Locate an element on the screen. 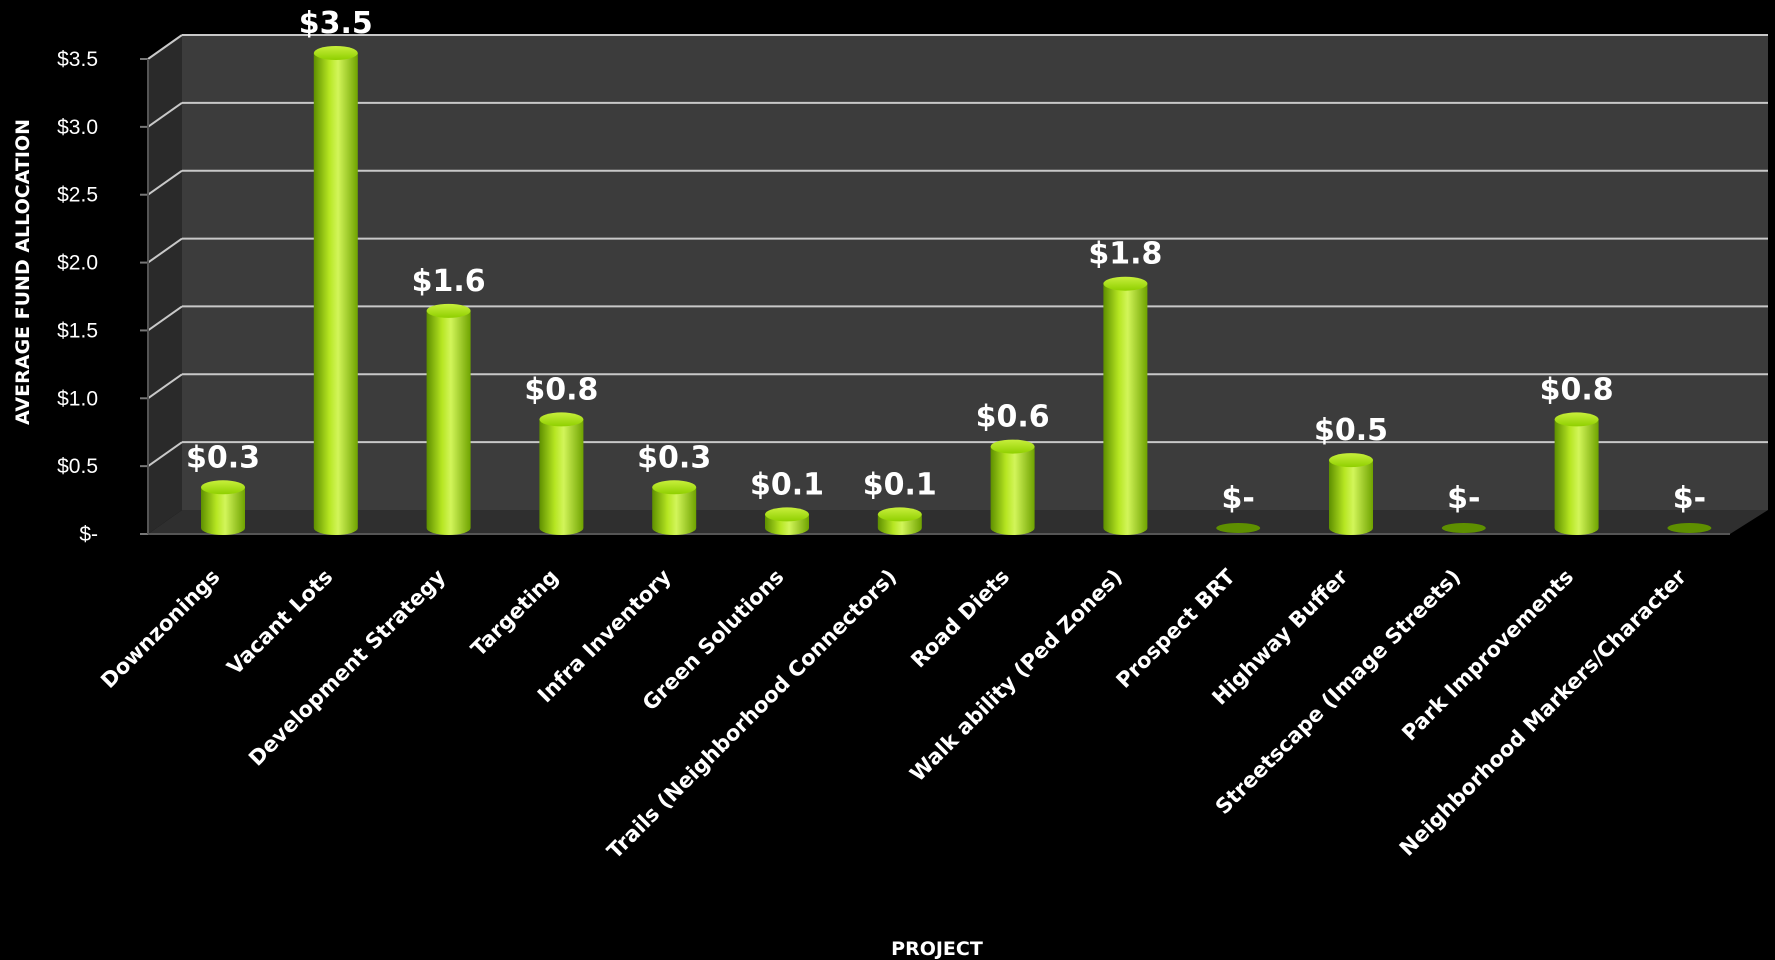  y-axis-title: AVERAGE FUND ALLOCATION is located at coordinates (23, 272).